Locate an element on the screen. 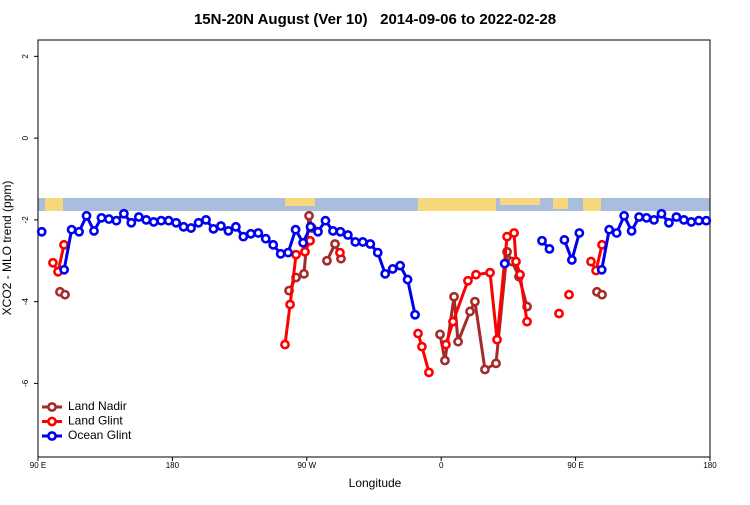  x-tick-label: 180 is located at coordinates (173, 465).